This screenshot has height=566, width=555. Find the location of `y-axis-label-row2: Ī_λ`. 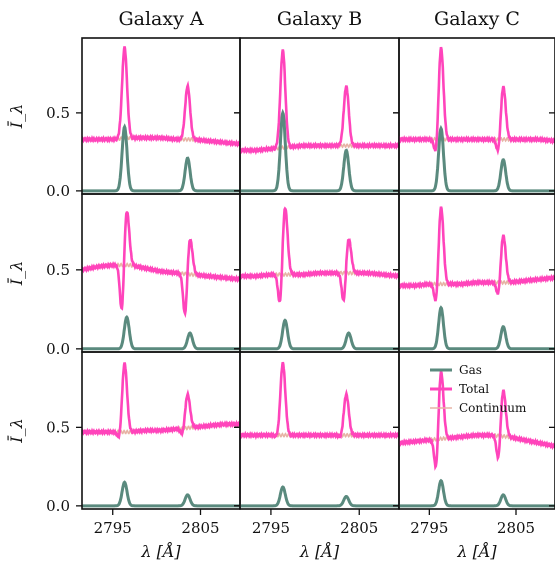

y-axis-label-row2: Ī_λ is located at coordinates (16, 273).